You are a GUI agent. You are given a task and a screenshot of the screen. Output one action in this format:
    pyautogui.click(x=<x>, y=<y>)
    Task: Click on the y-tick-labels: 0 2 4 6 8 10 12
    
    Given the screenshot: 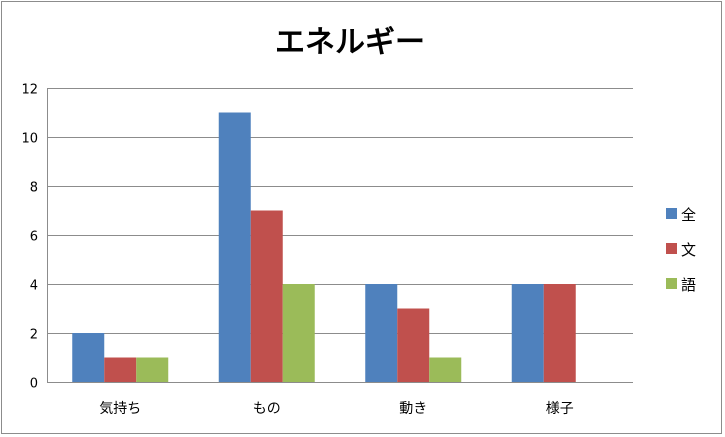 What is the action you would take?
    pyautogui.click(x=29, y=237)
    